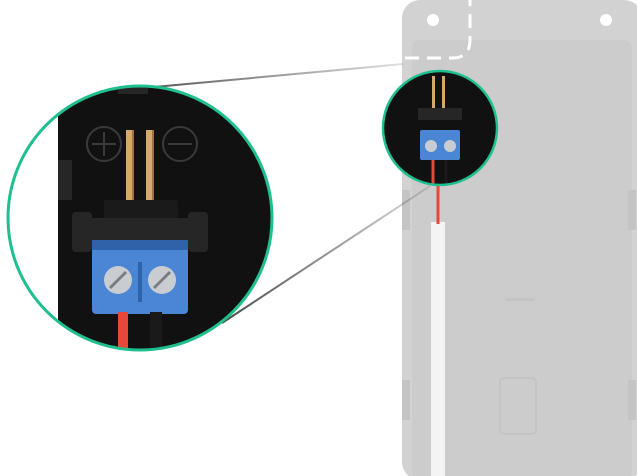 This screenshot has width=637, height=476. I want to click on vent-slot, so click(520, 299).